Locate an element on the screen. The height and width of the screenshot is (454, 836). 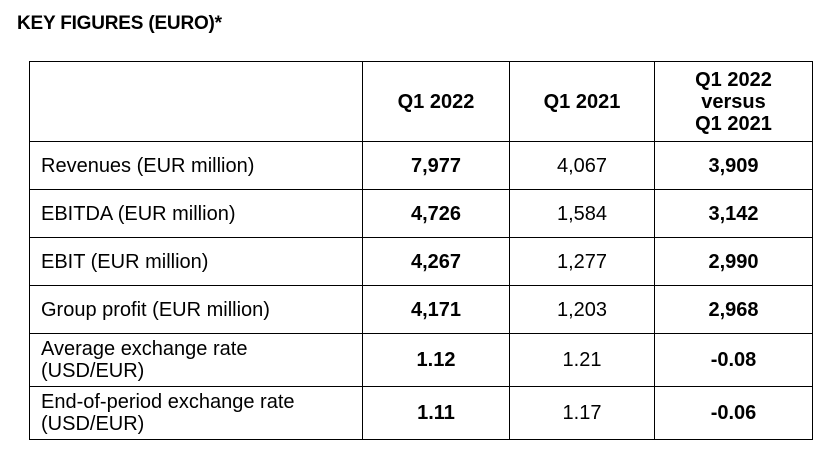
value-change: 2,968 is located at coordinates (733, 309).